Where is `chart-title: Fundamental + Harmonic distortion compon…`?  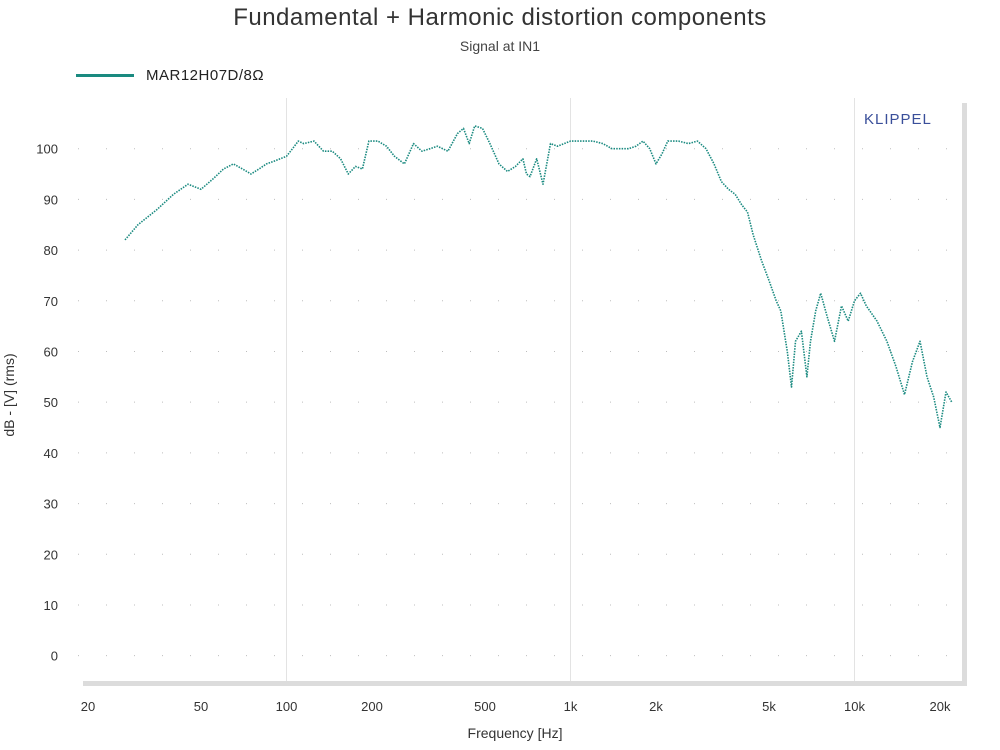
chart-title: Fundamental + Harmonic distortion compon… is located at coordinates (500, 17).